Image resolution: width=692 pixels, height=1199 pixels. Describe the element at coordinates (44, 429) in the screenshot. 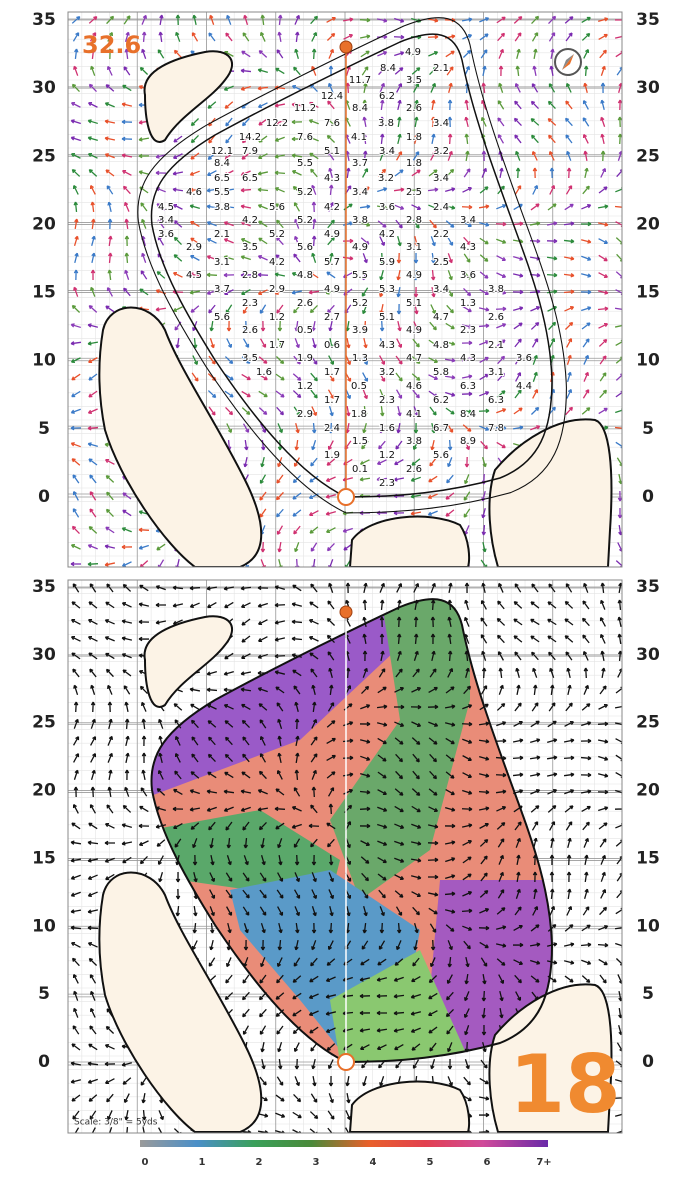

I see `y-tick-label: 5` at that location.